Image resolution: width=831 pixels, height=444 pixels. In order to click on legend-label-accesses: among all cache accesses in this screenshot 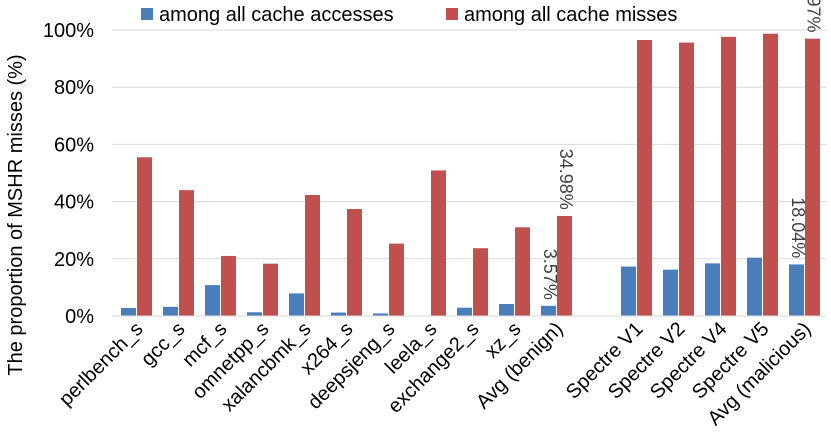, I will do `click(276, 15)`.